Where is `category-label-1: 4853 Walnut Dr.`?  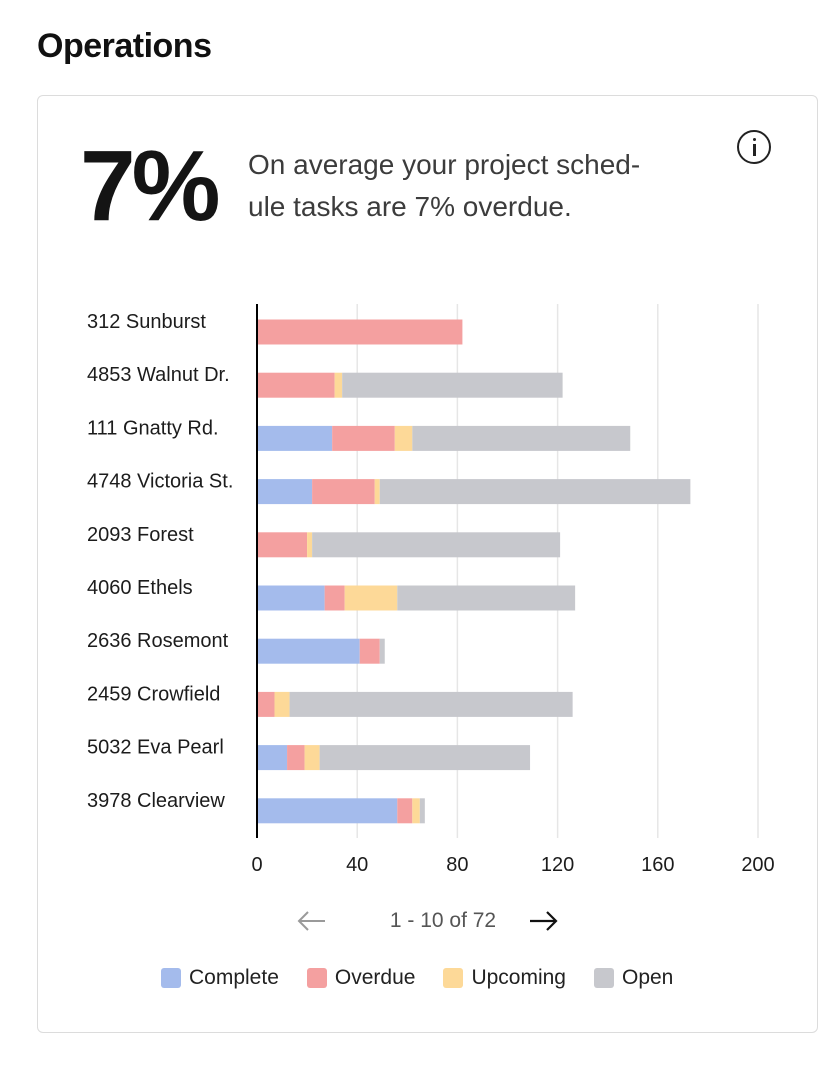 category-label-1: 4853 Walnut Dr. is located at coordinates (158, 375).